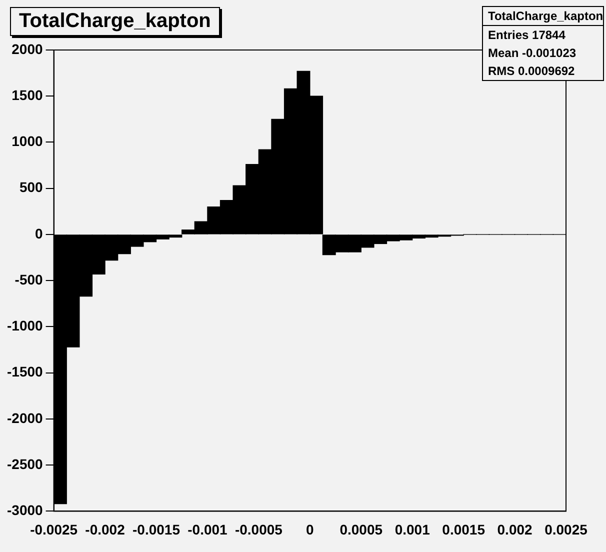 The height and width of the screenshot is (552, 606). What do you see at coordinates (310, 529) in the screenshot?
I see `x-tick-label: 0` at bounding box center [310, 529].